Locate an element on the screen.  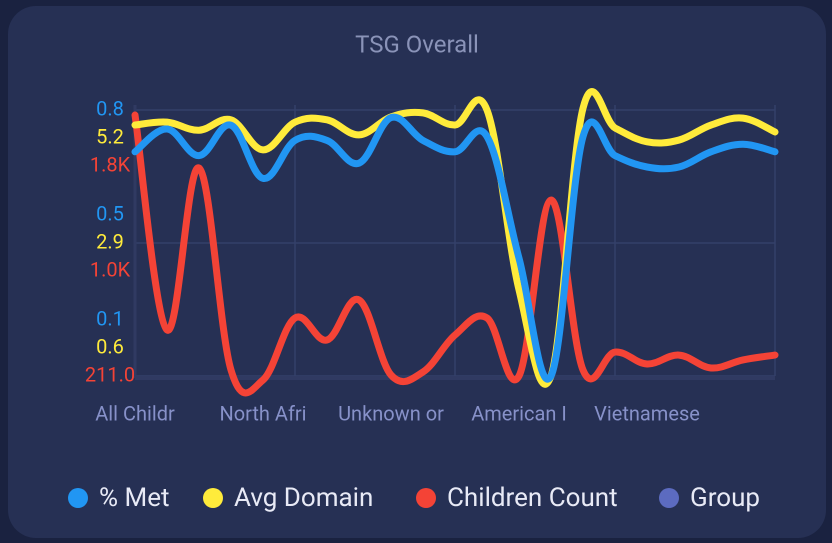
y-tick-label: 0.8 is located at coordinates (110, 108).